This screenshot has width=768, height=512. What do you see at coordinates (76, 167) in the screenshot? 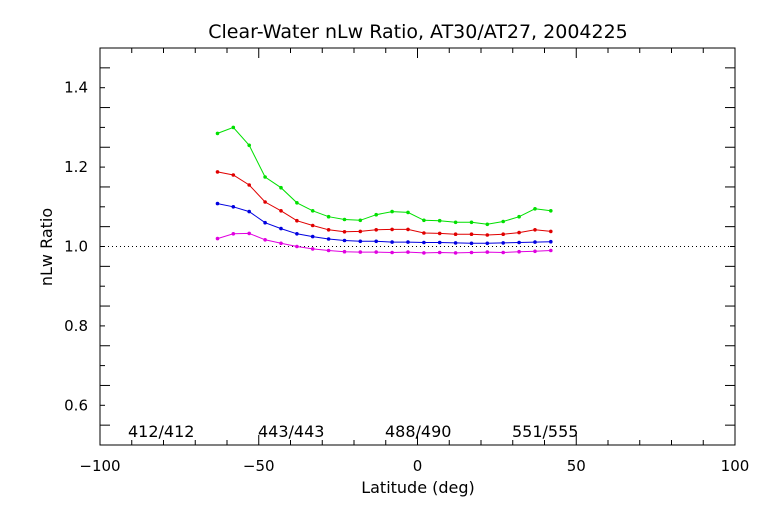
I see `y-tick-label: 1.2` at bounding box center [76, 167].